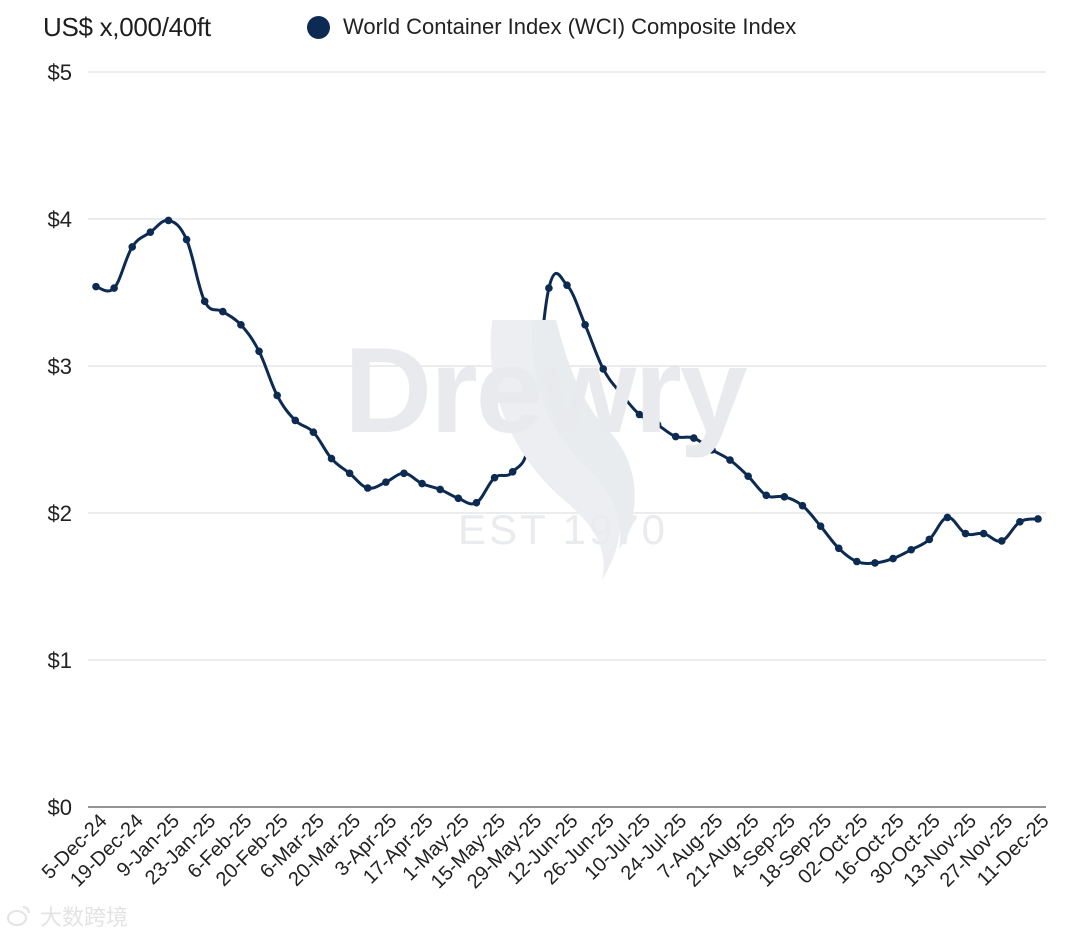 This screenshot has width=1080, height=934. I want to click on y-tick-label: $2, so click(60, 513).